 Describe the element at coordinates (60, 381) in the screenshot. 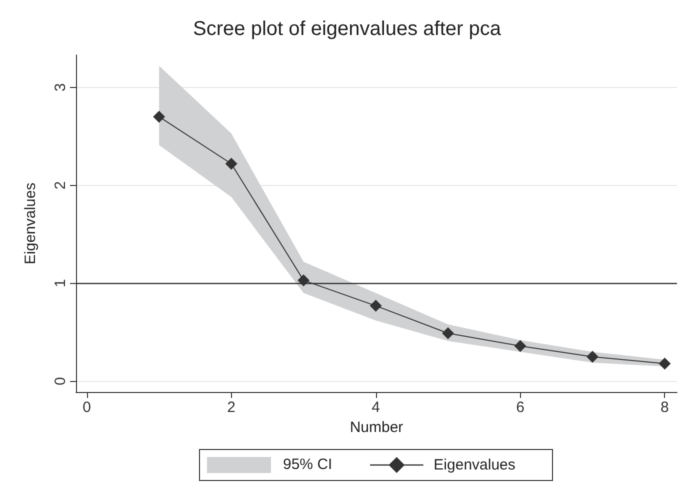

I see `y-tick-label: 0` at that location.